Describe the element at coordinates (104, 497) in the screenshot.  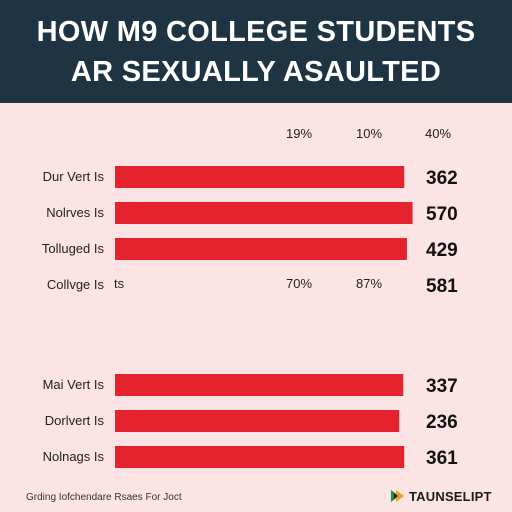
I see `footer-note: Grding Iofchendare Rsaes For Joct` at that location.